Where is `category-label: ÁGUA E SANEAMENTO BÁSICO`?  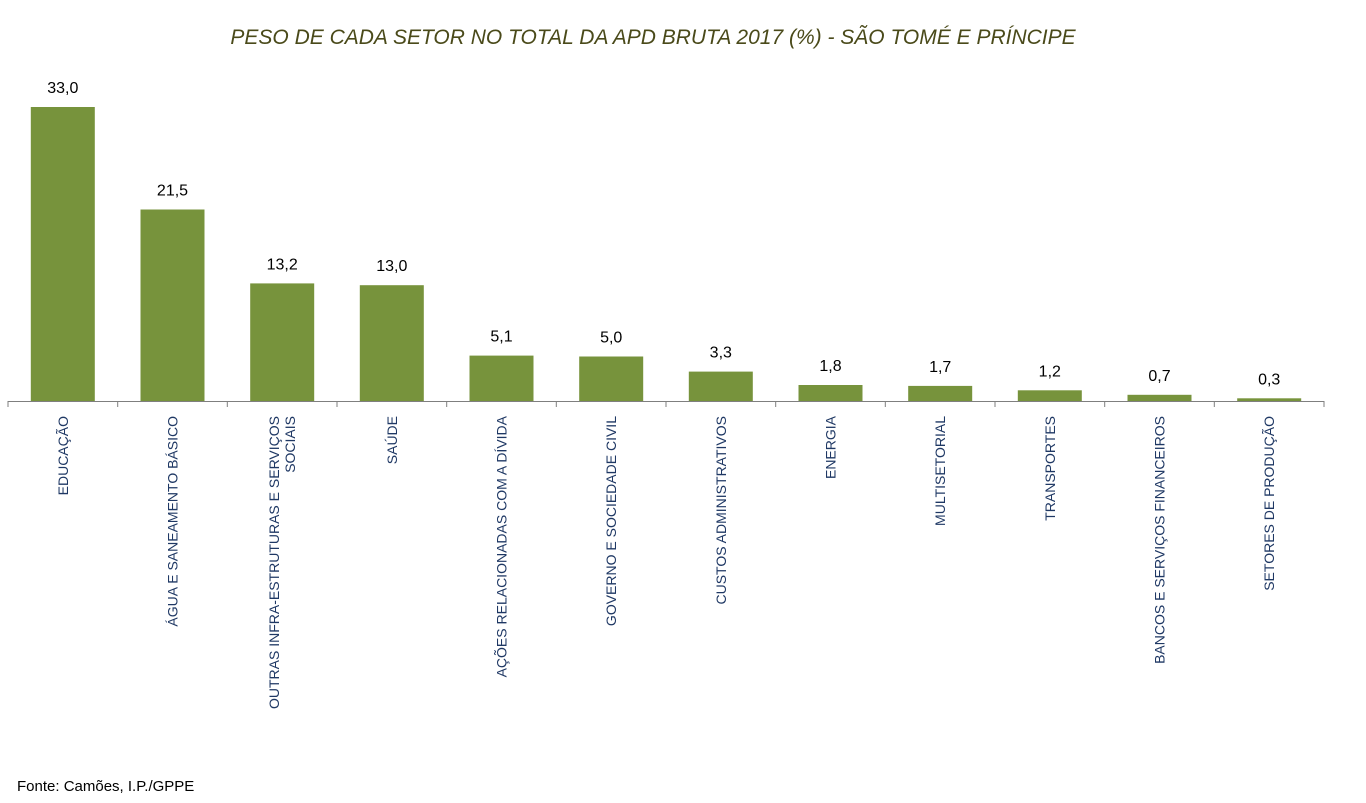
category-label: ÁGUA E SANEAMENTO BÁSICO is located at coordinates (173, 521).